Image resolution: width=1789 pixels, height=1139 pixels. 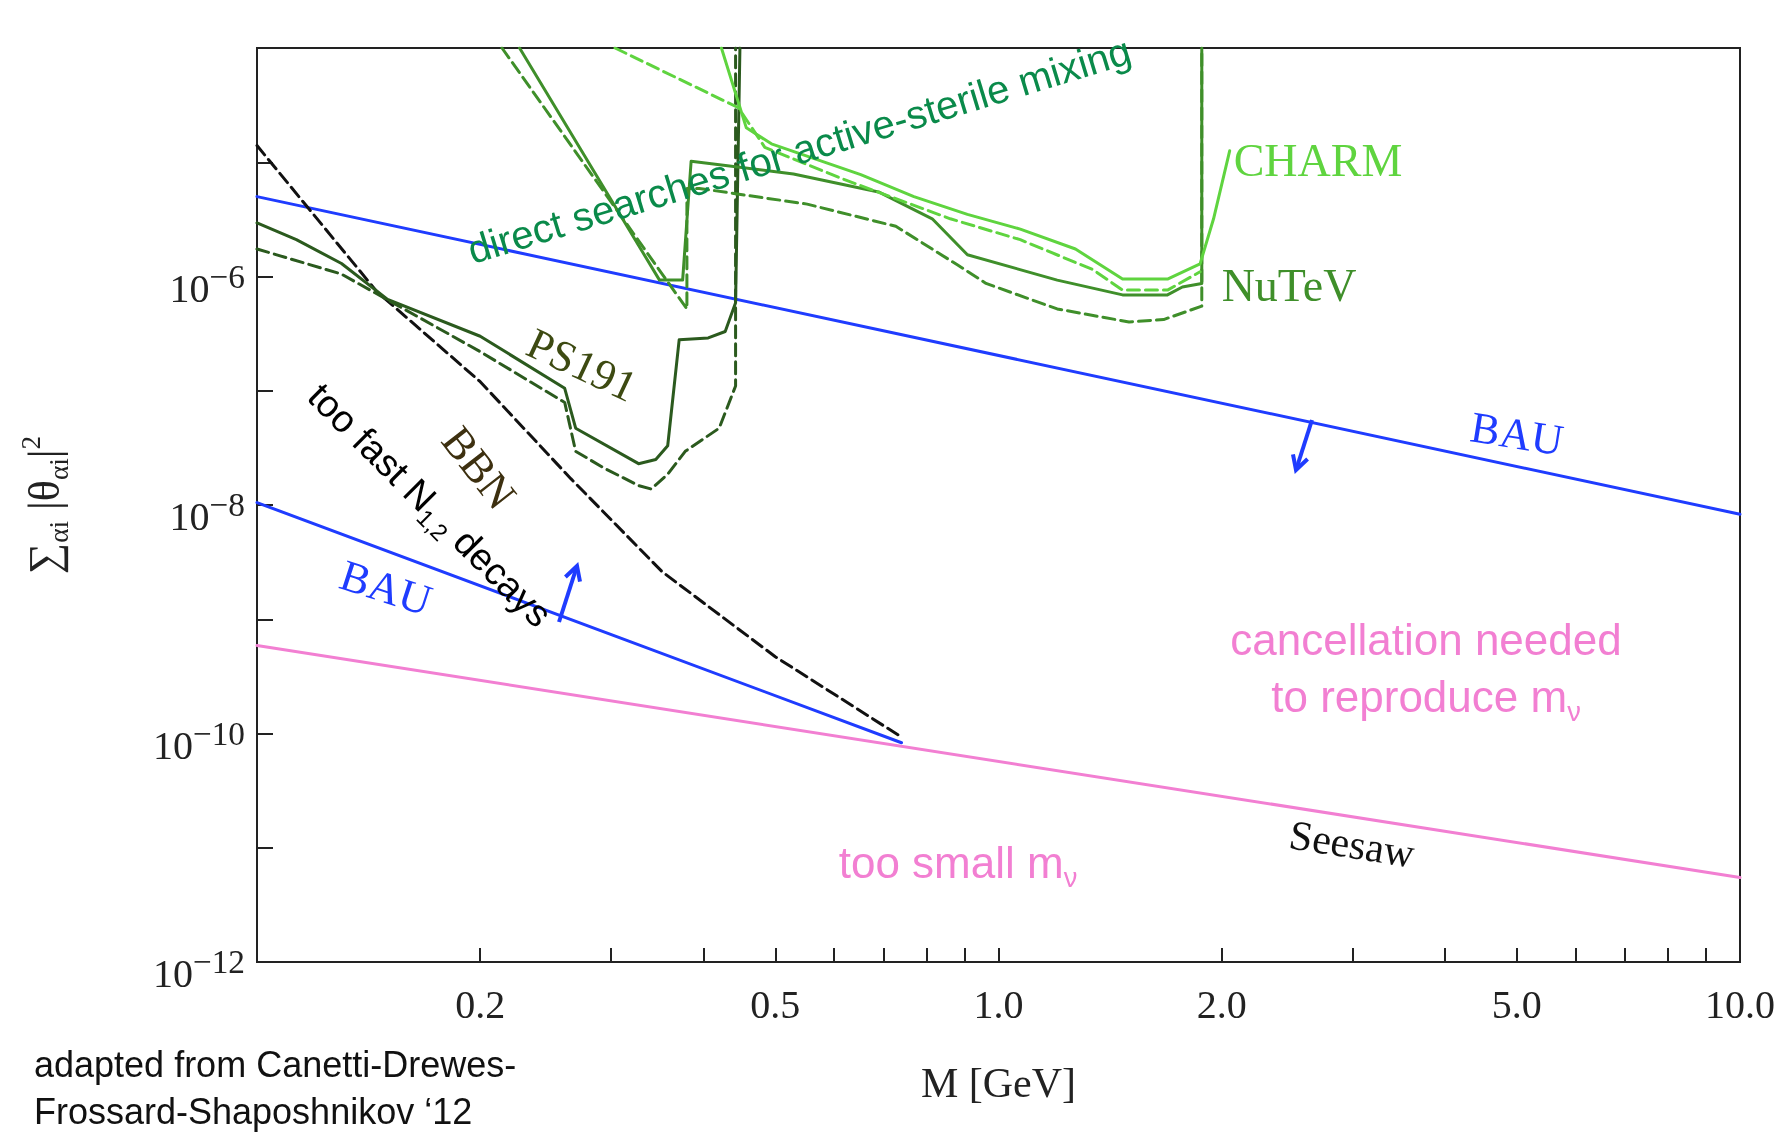 What do you see at coordinates (207, 284) in the screenshot?
I see `y-tick-label: 10$^{−6}$` at bounding box center [207, 284].